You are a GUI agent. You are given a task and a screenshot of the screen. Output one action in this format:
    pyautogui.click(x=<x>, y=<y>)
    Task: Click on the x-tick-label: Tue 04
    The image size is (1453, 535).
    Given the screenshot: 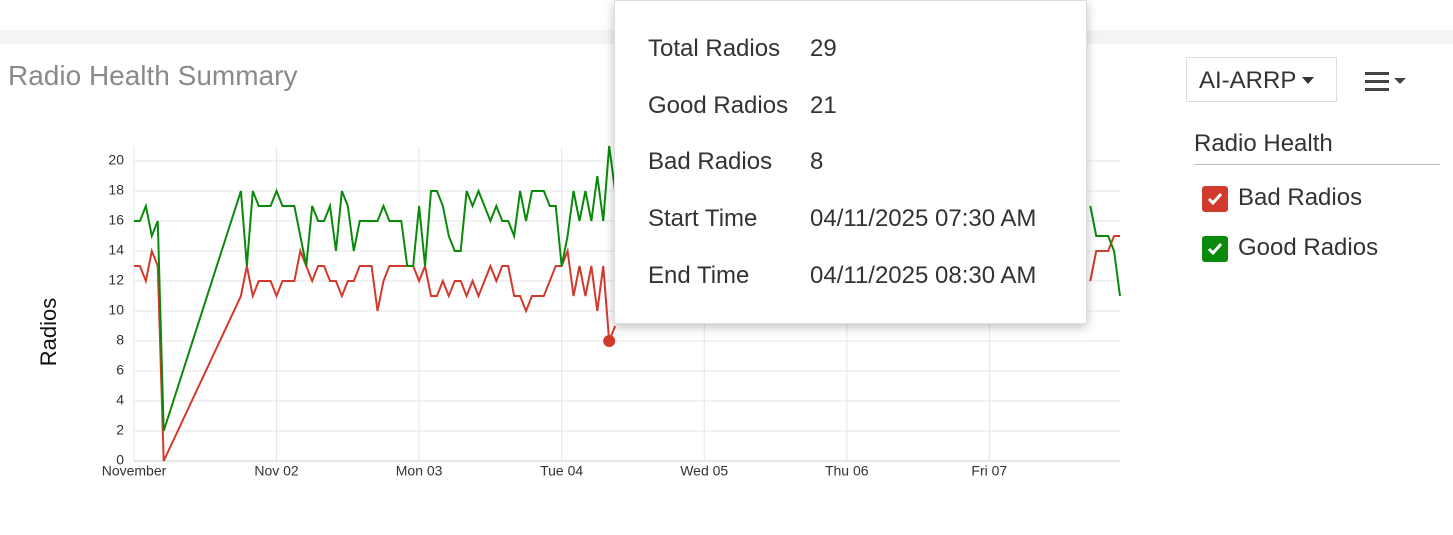 What is the action you would take?
    pyautogui.click(x=561, y=471)
    